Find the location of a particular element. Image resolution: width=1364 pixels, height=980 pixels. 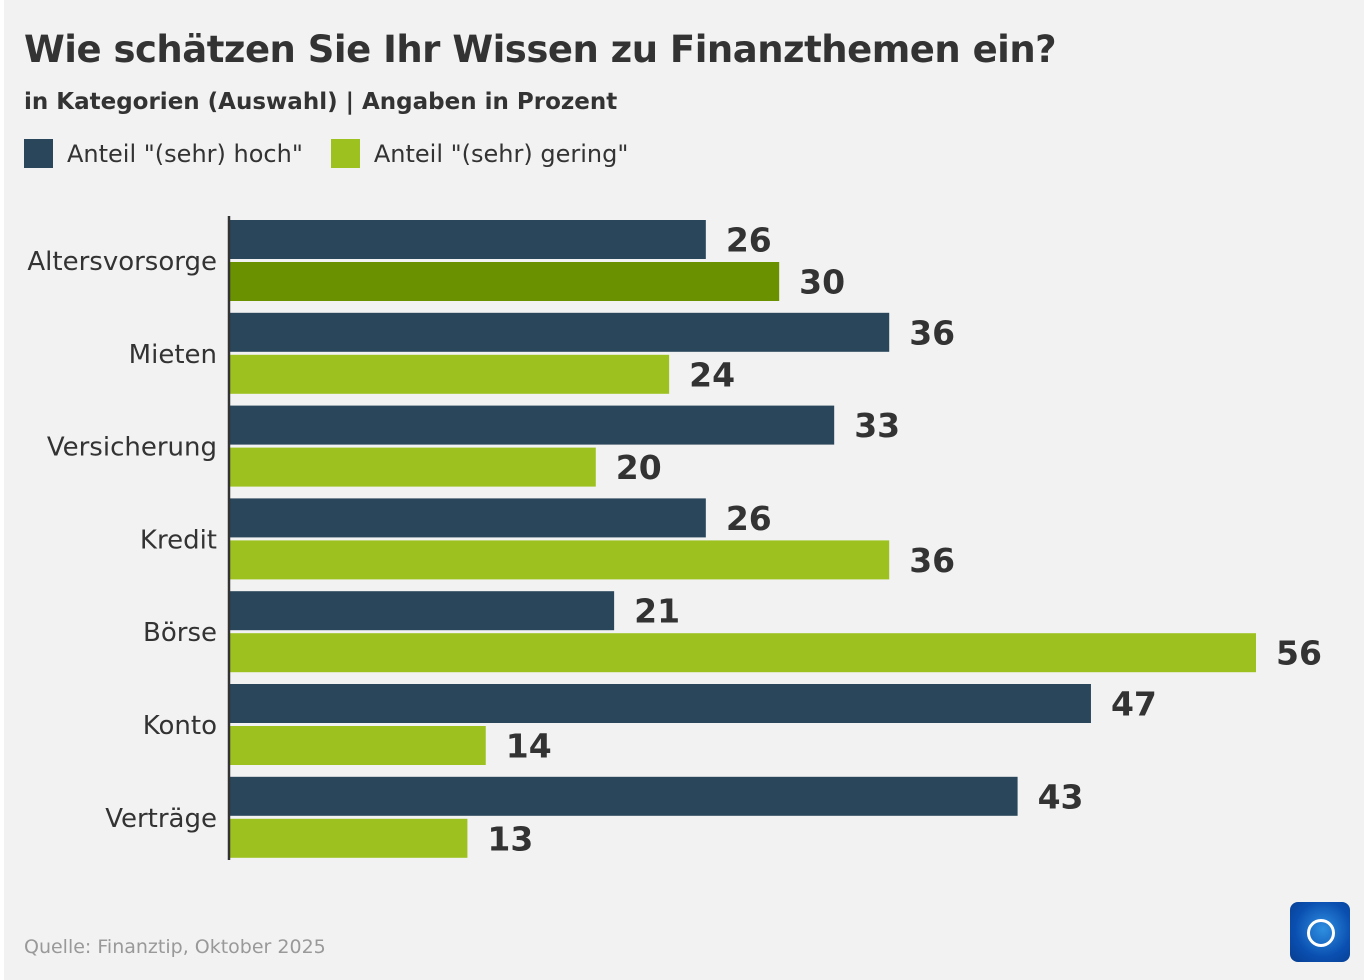

legend-item-hoch: Anteil "(sehr) hoch" is located at coordinates (163, 153).